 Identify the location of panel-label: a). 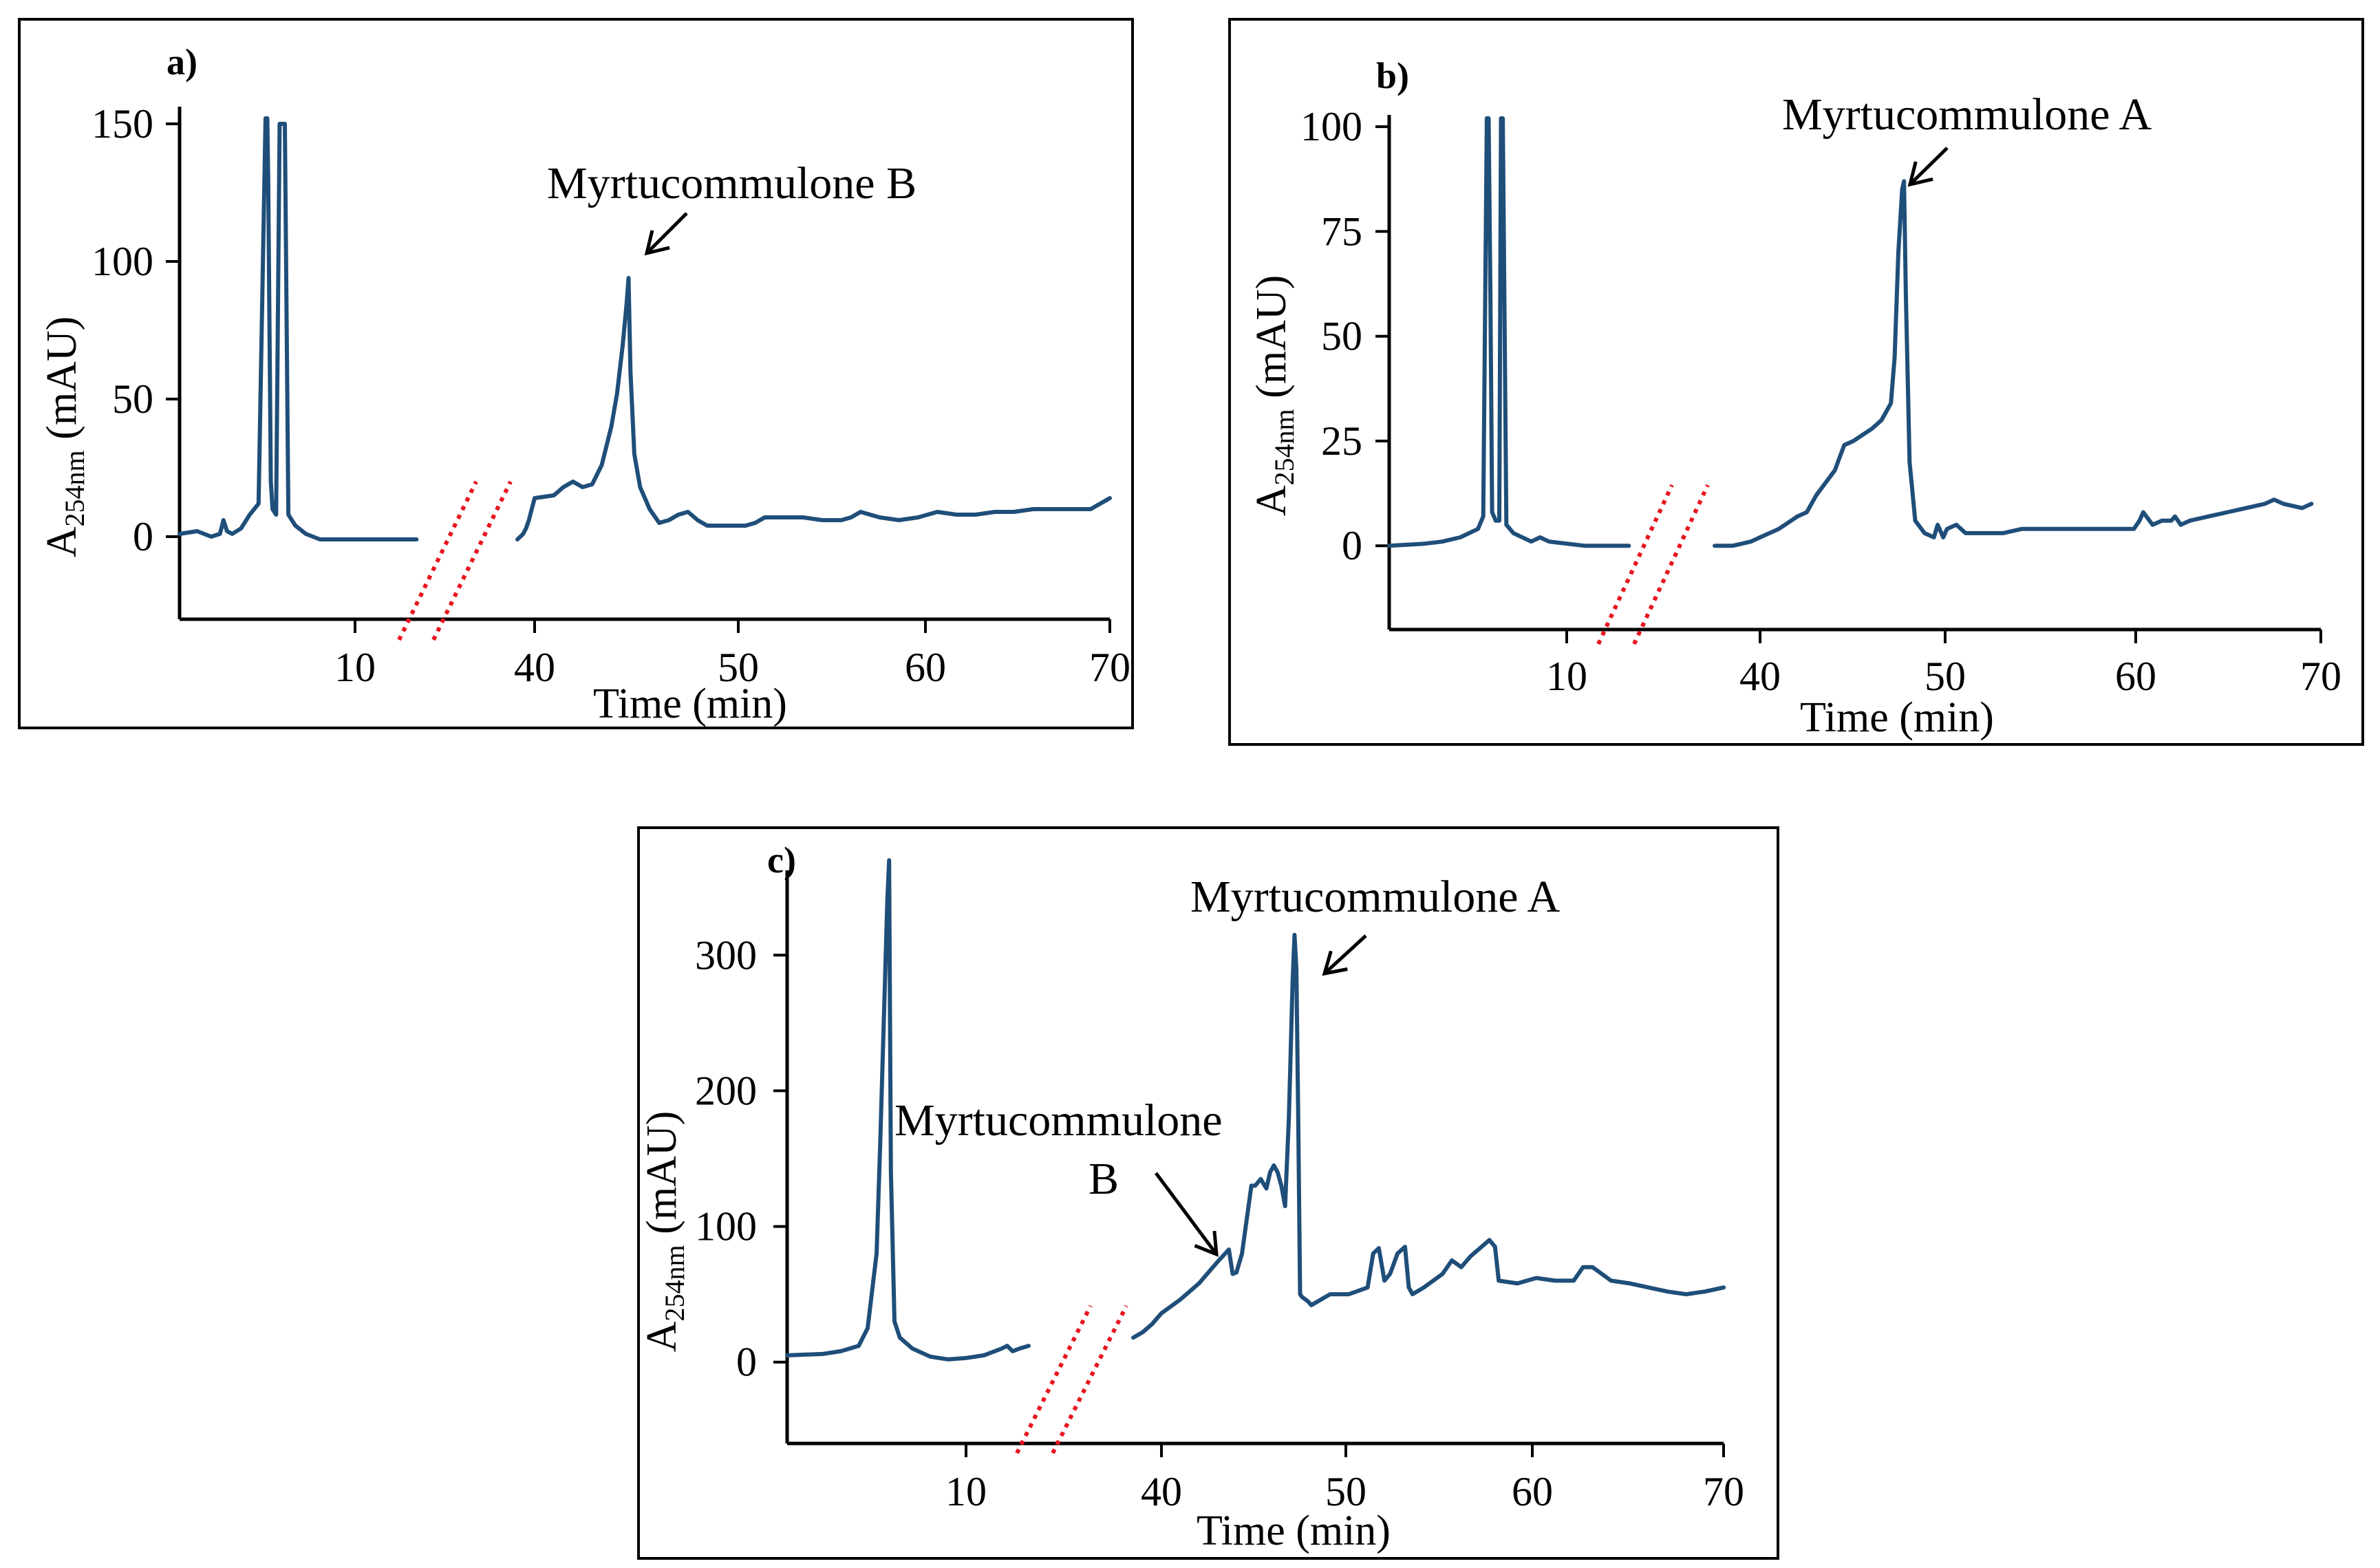
(182, 62).